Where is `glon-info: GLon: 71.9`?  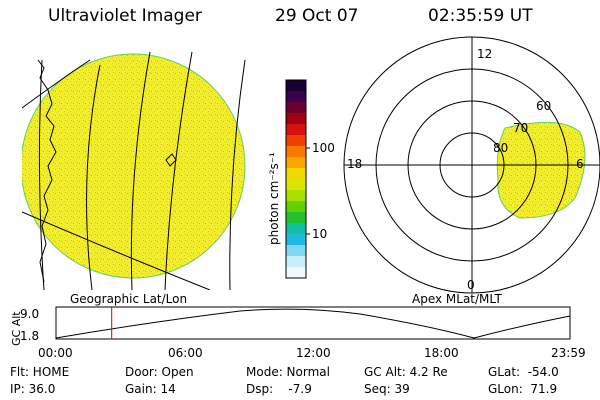 glon-info: GLon: 71.9 is located at coordinates (523, 389).